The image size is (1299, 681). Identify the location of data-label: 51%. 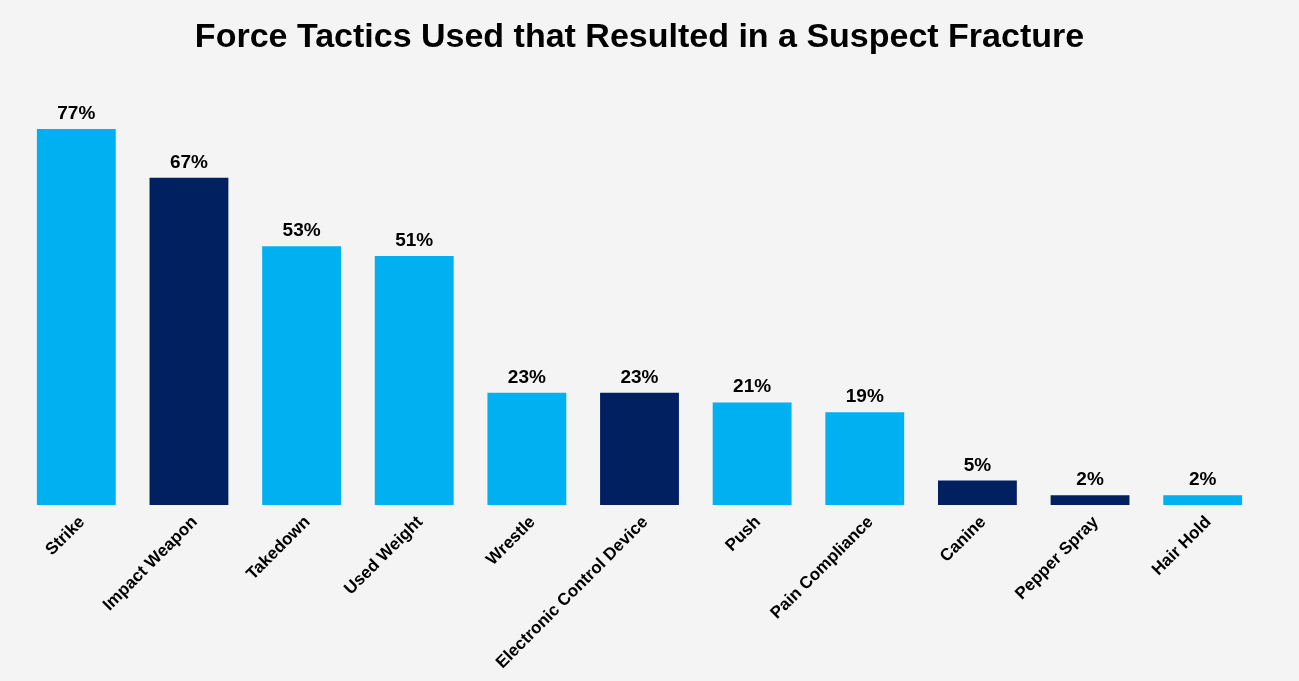
(414, 239).